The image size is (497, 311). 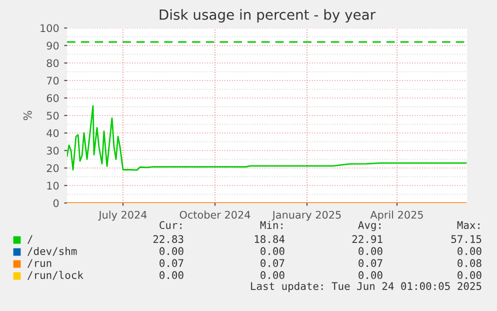 I want to click on text: Avg:, so click(x=369, y=226).